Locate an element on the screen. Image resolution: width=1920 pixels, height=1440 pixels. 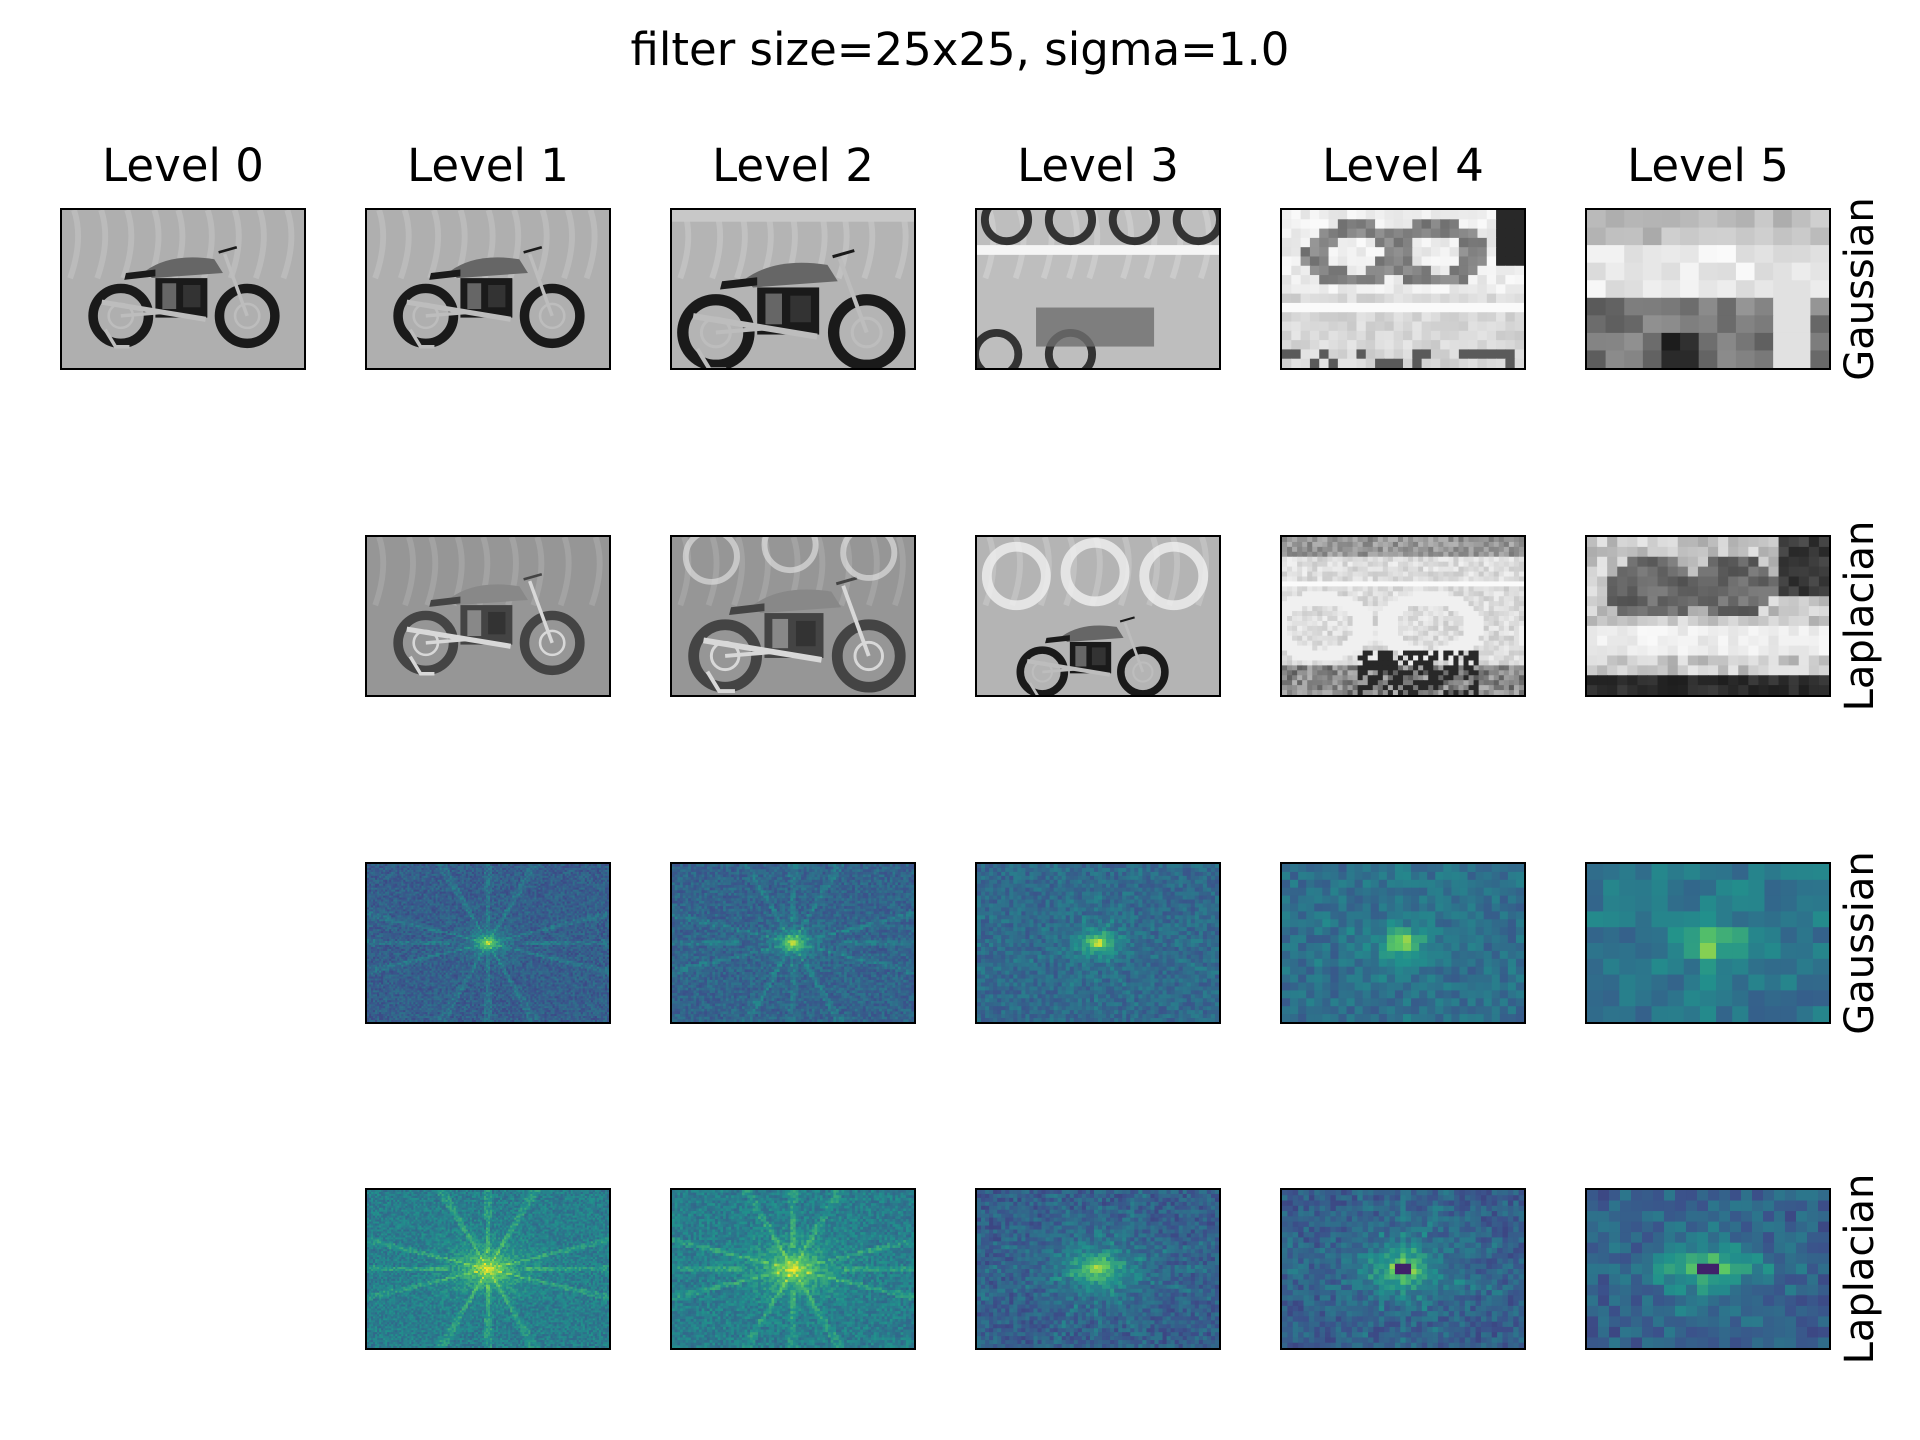
image-gaussian-level-4-panel is located at coordinates (1403, 289).